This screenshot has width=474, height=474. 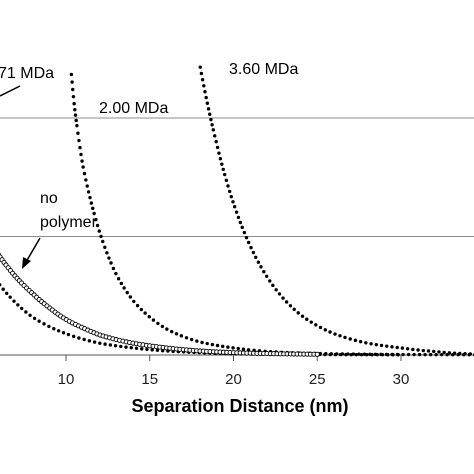 I want to click on series-no-polymer, so click(x=160, y=304).